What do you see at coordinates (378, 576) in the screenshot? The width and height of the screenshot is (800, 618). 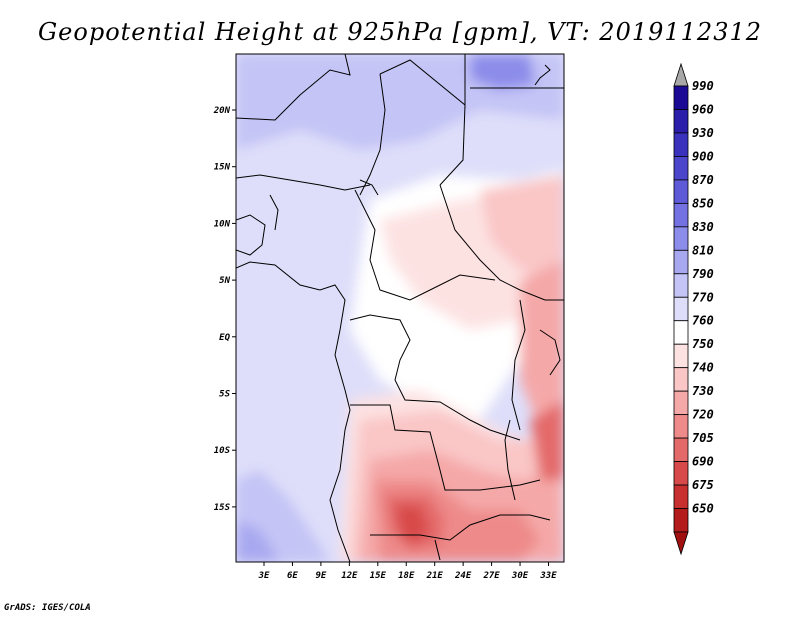 I see `lon-tick-label: 15E` at bounding box center [378, 576].